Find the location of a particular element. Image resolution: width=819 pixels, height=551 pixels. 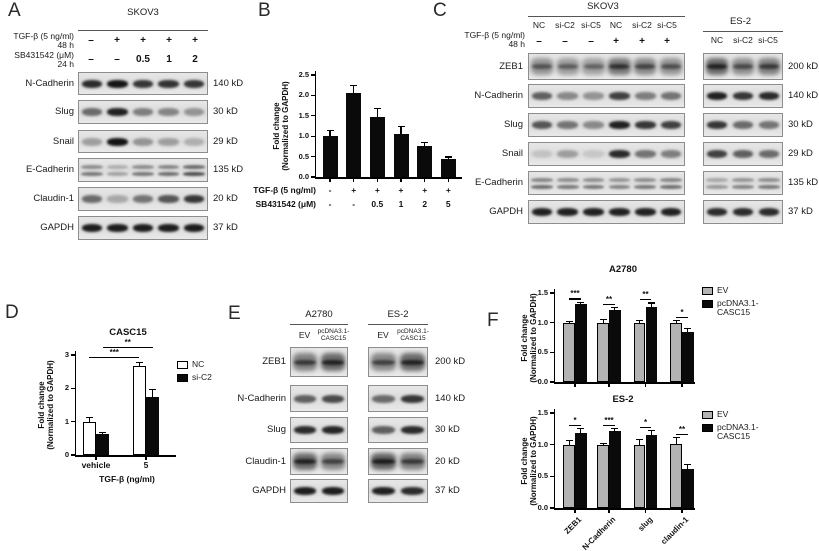

x-row-value: - is located at coordinates (354, 204).